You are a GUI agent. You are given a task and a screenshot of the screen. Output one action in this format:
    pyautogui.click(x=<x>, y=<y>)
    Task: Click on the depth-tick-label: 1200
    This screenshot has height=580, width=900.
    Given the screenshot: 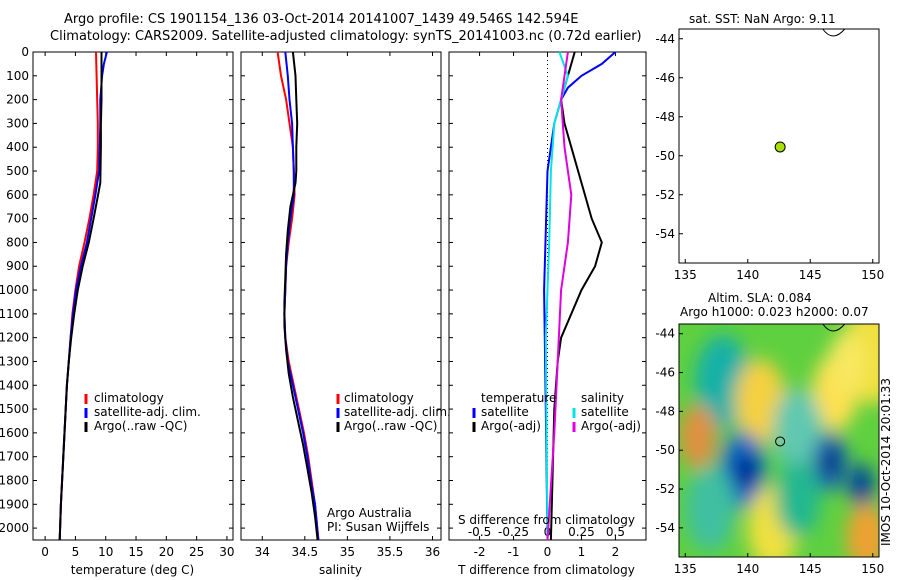 What is the action you would take?
    pyautogui.click(x=14, y=338)
    